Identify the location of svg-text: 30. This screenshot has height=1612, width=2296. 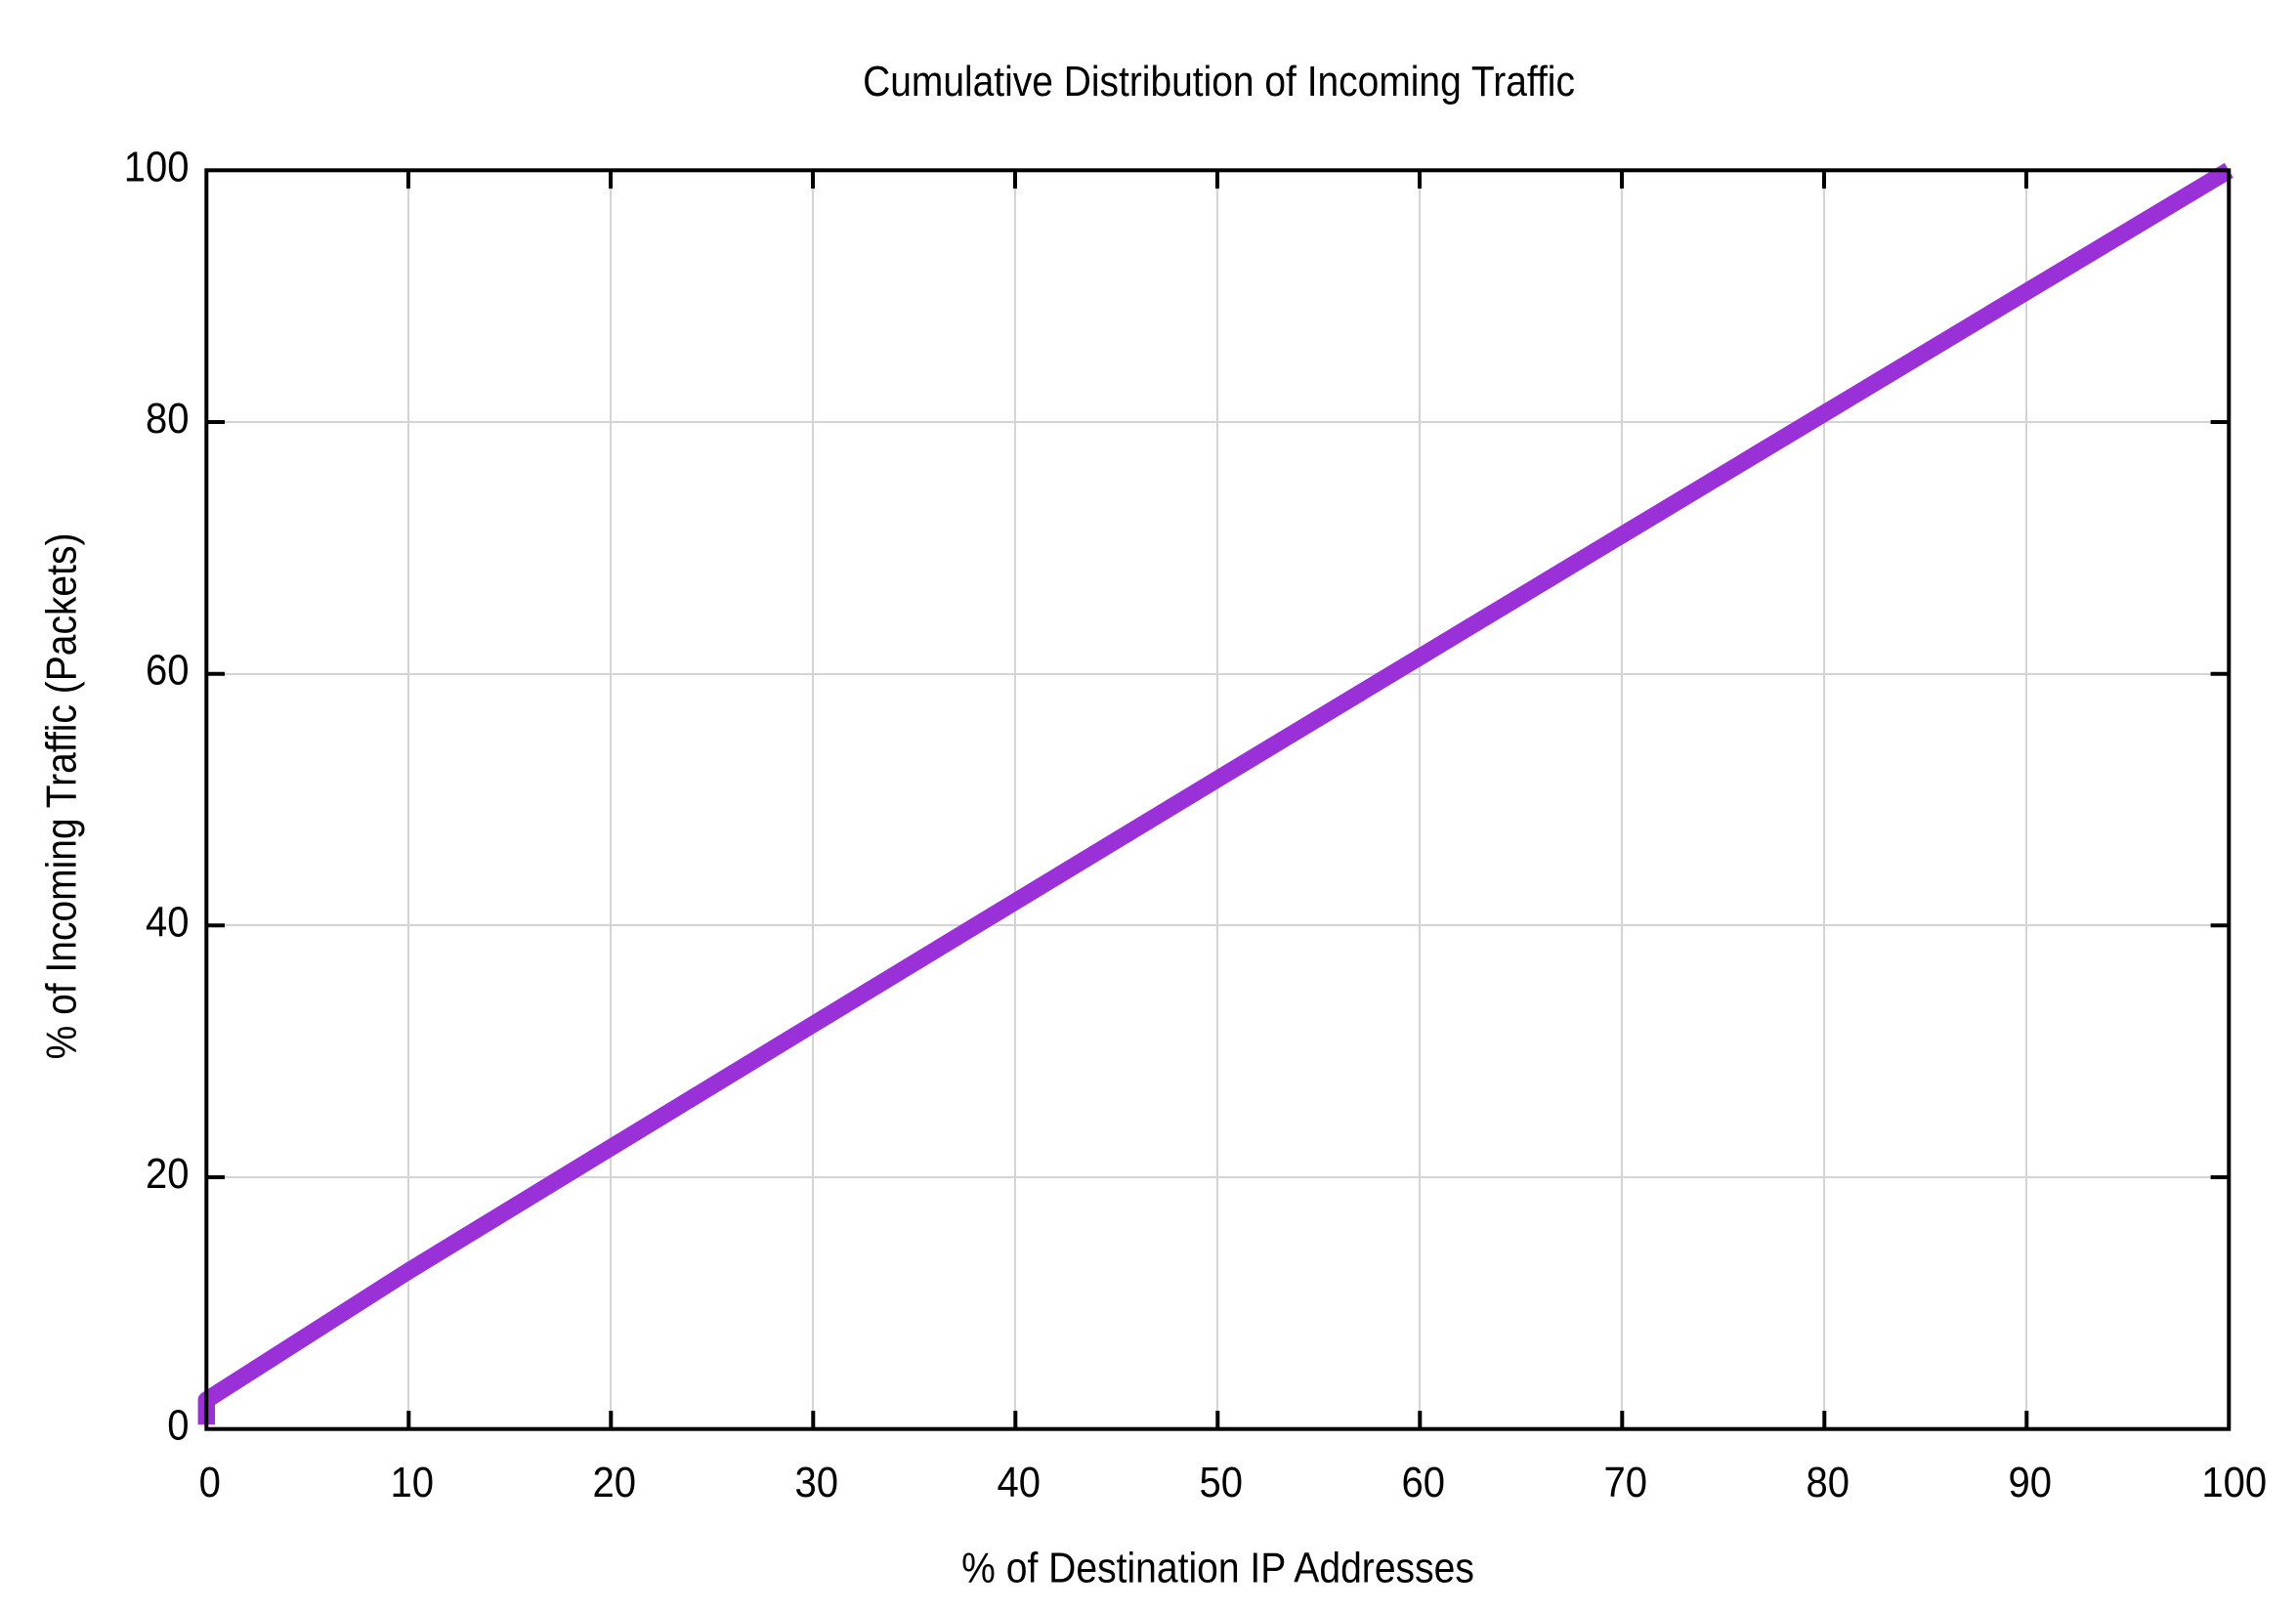
(817, 1482).